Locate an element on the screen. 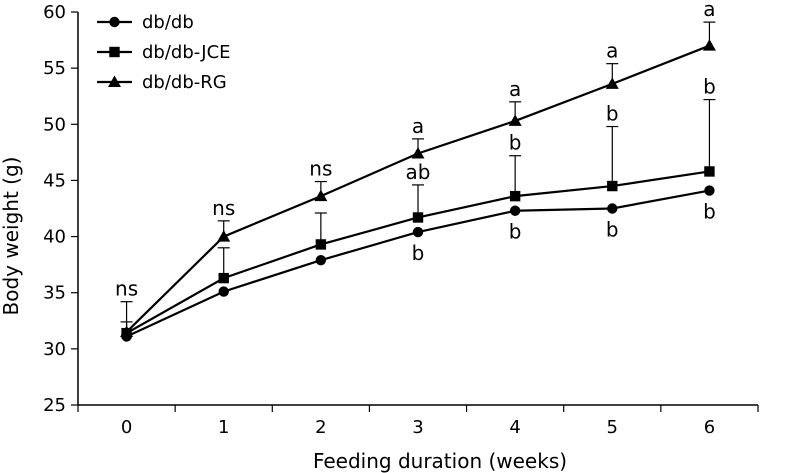  y-tick-label: 50 is located at coordinates (54, 124).